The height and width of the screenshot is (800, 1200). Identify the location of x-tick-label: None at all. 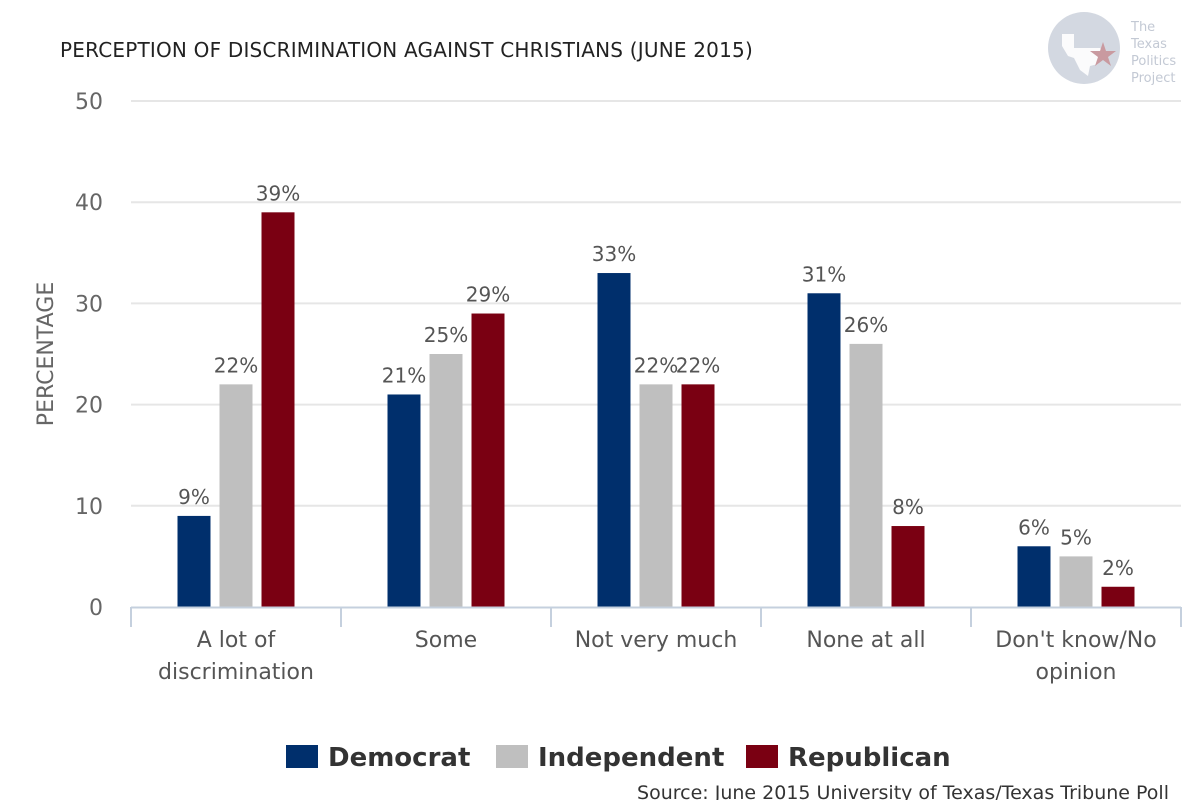
(865, 640).